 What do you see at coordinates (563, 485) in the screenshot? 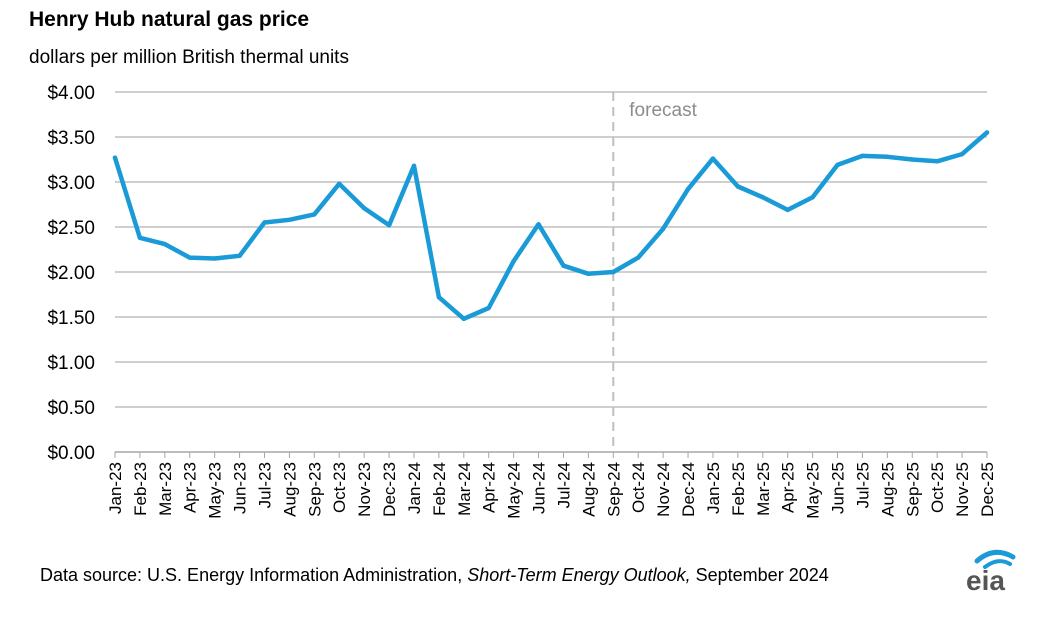
I see `x-tick-label: Jul-24` at bounding box center [563, 485].